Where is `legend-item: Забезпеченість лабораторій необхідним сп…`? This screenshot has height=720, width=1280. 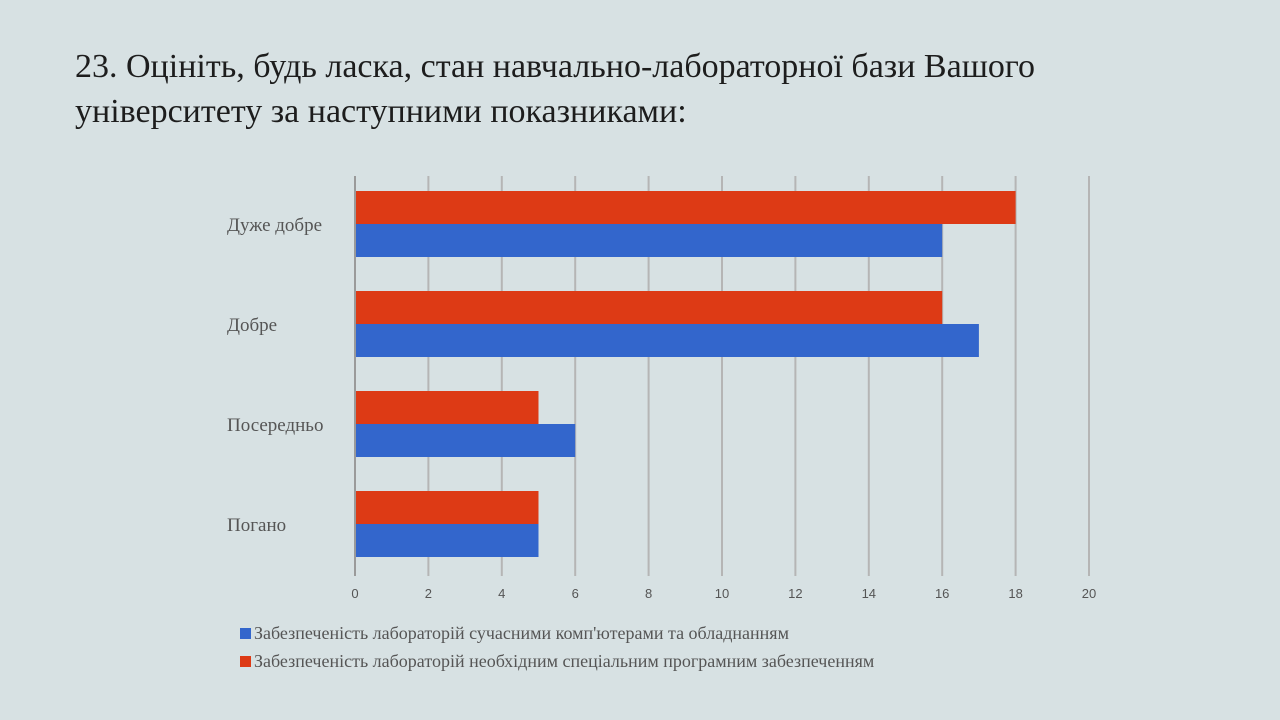
legend-item: Забезпеченість лабораторій необхідним сп… is located at coordinates (557, 661).